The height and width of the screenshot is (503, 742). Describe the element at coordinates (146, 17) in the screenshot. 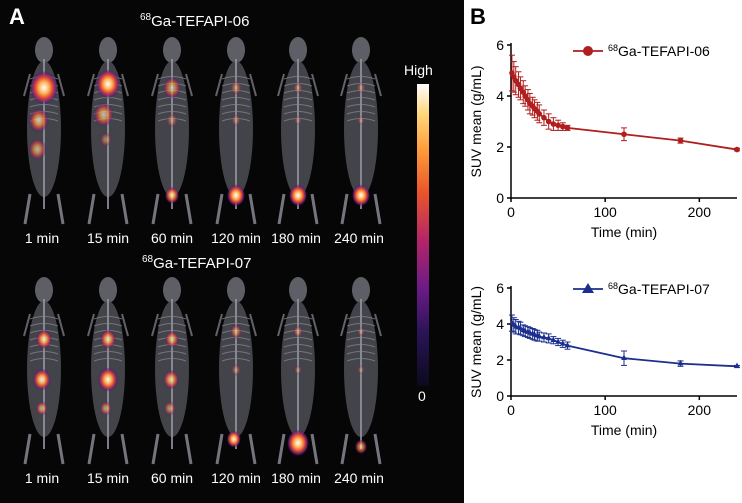

I see `tracer-iso-top: 68` at that location.